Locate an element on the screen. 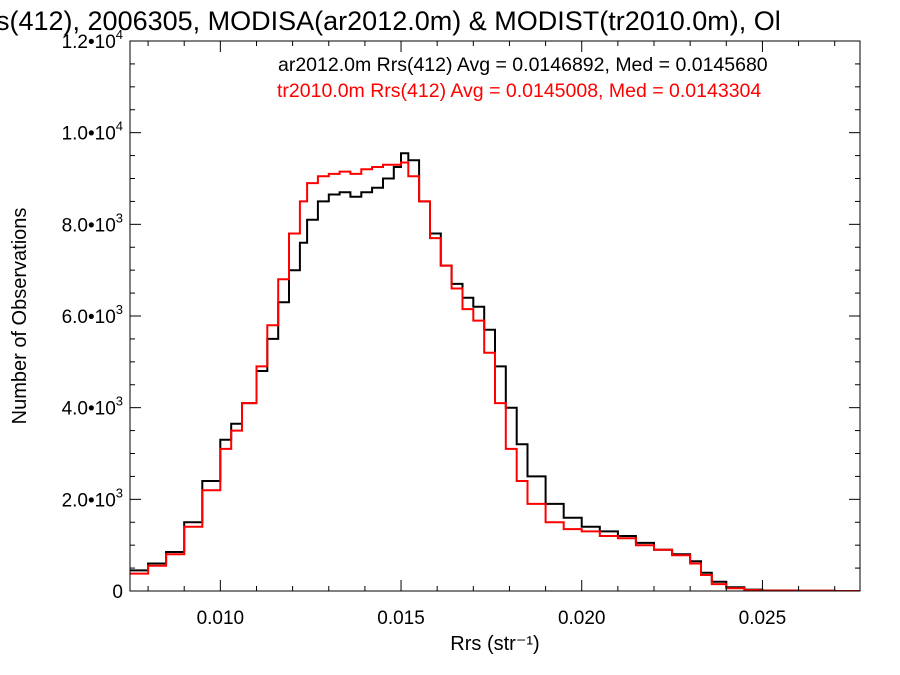 This screenshot has height=675, width=900. x-tick-label: 0.015 is located at coordinates (401, 618).